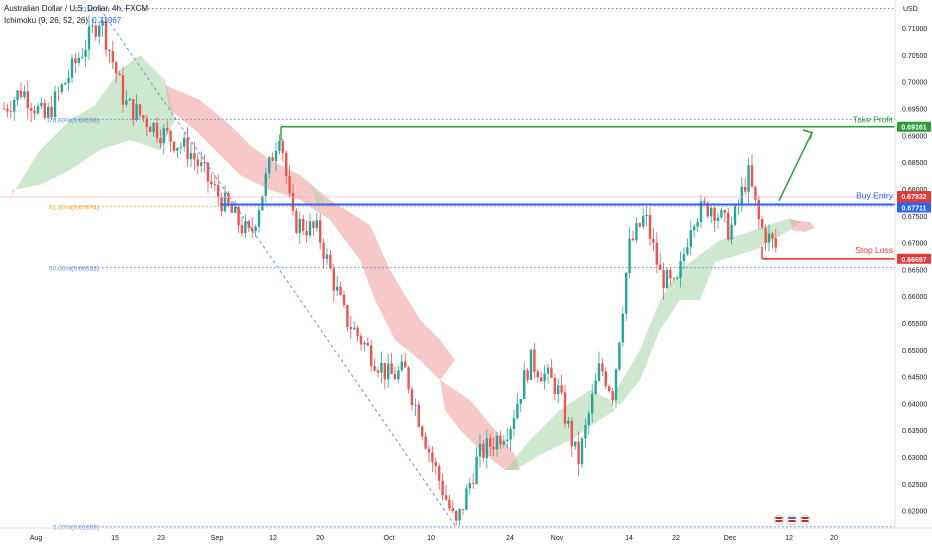  Describe the element at coordinates (676, 538) in the screenshot. I see `x-tick-label: 22` at that location.